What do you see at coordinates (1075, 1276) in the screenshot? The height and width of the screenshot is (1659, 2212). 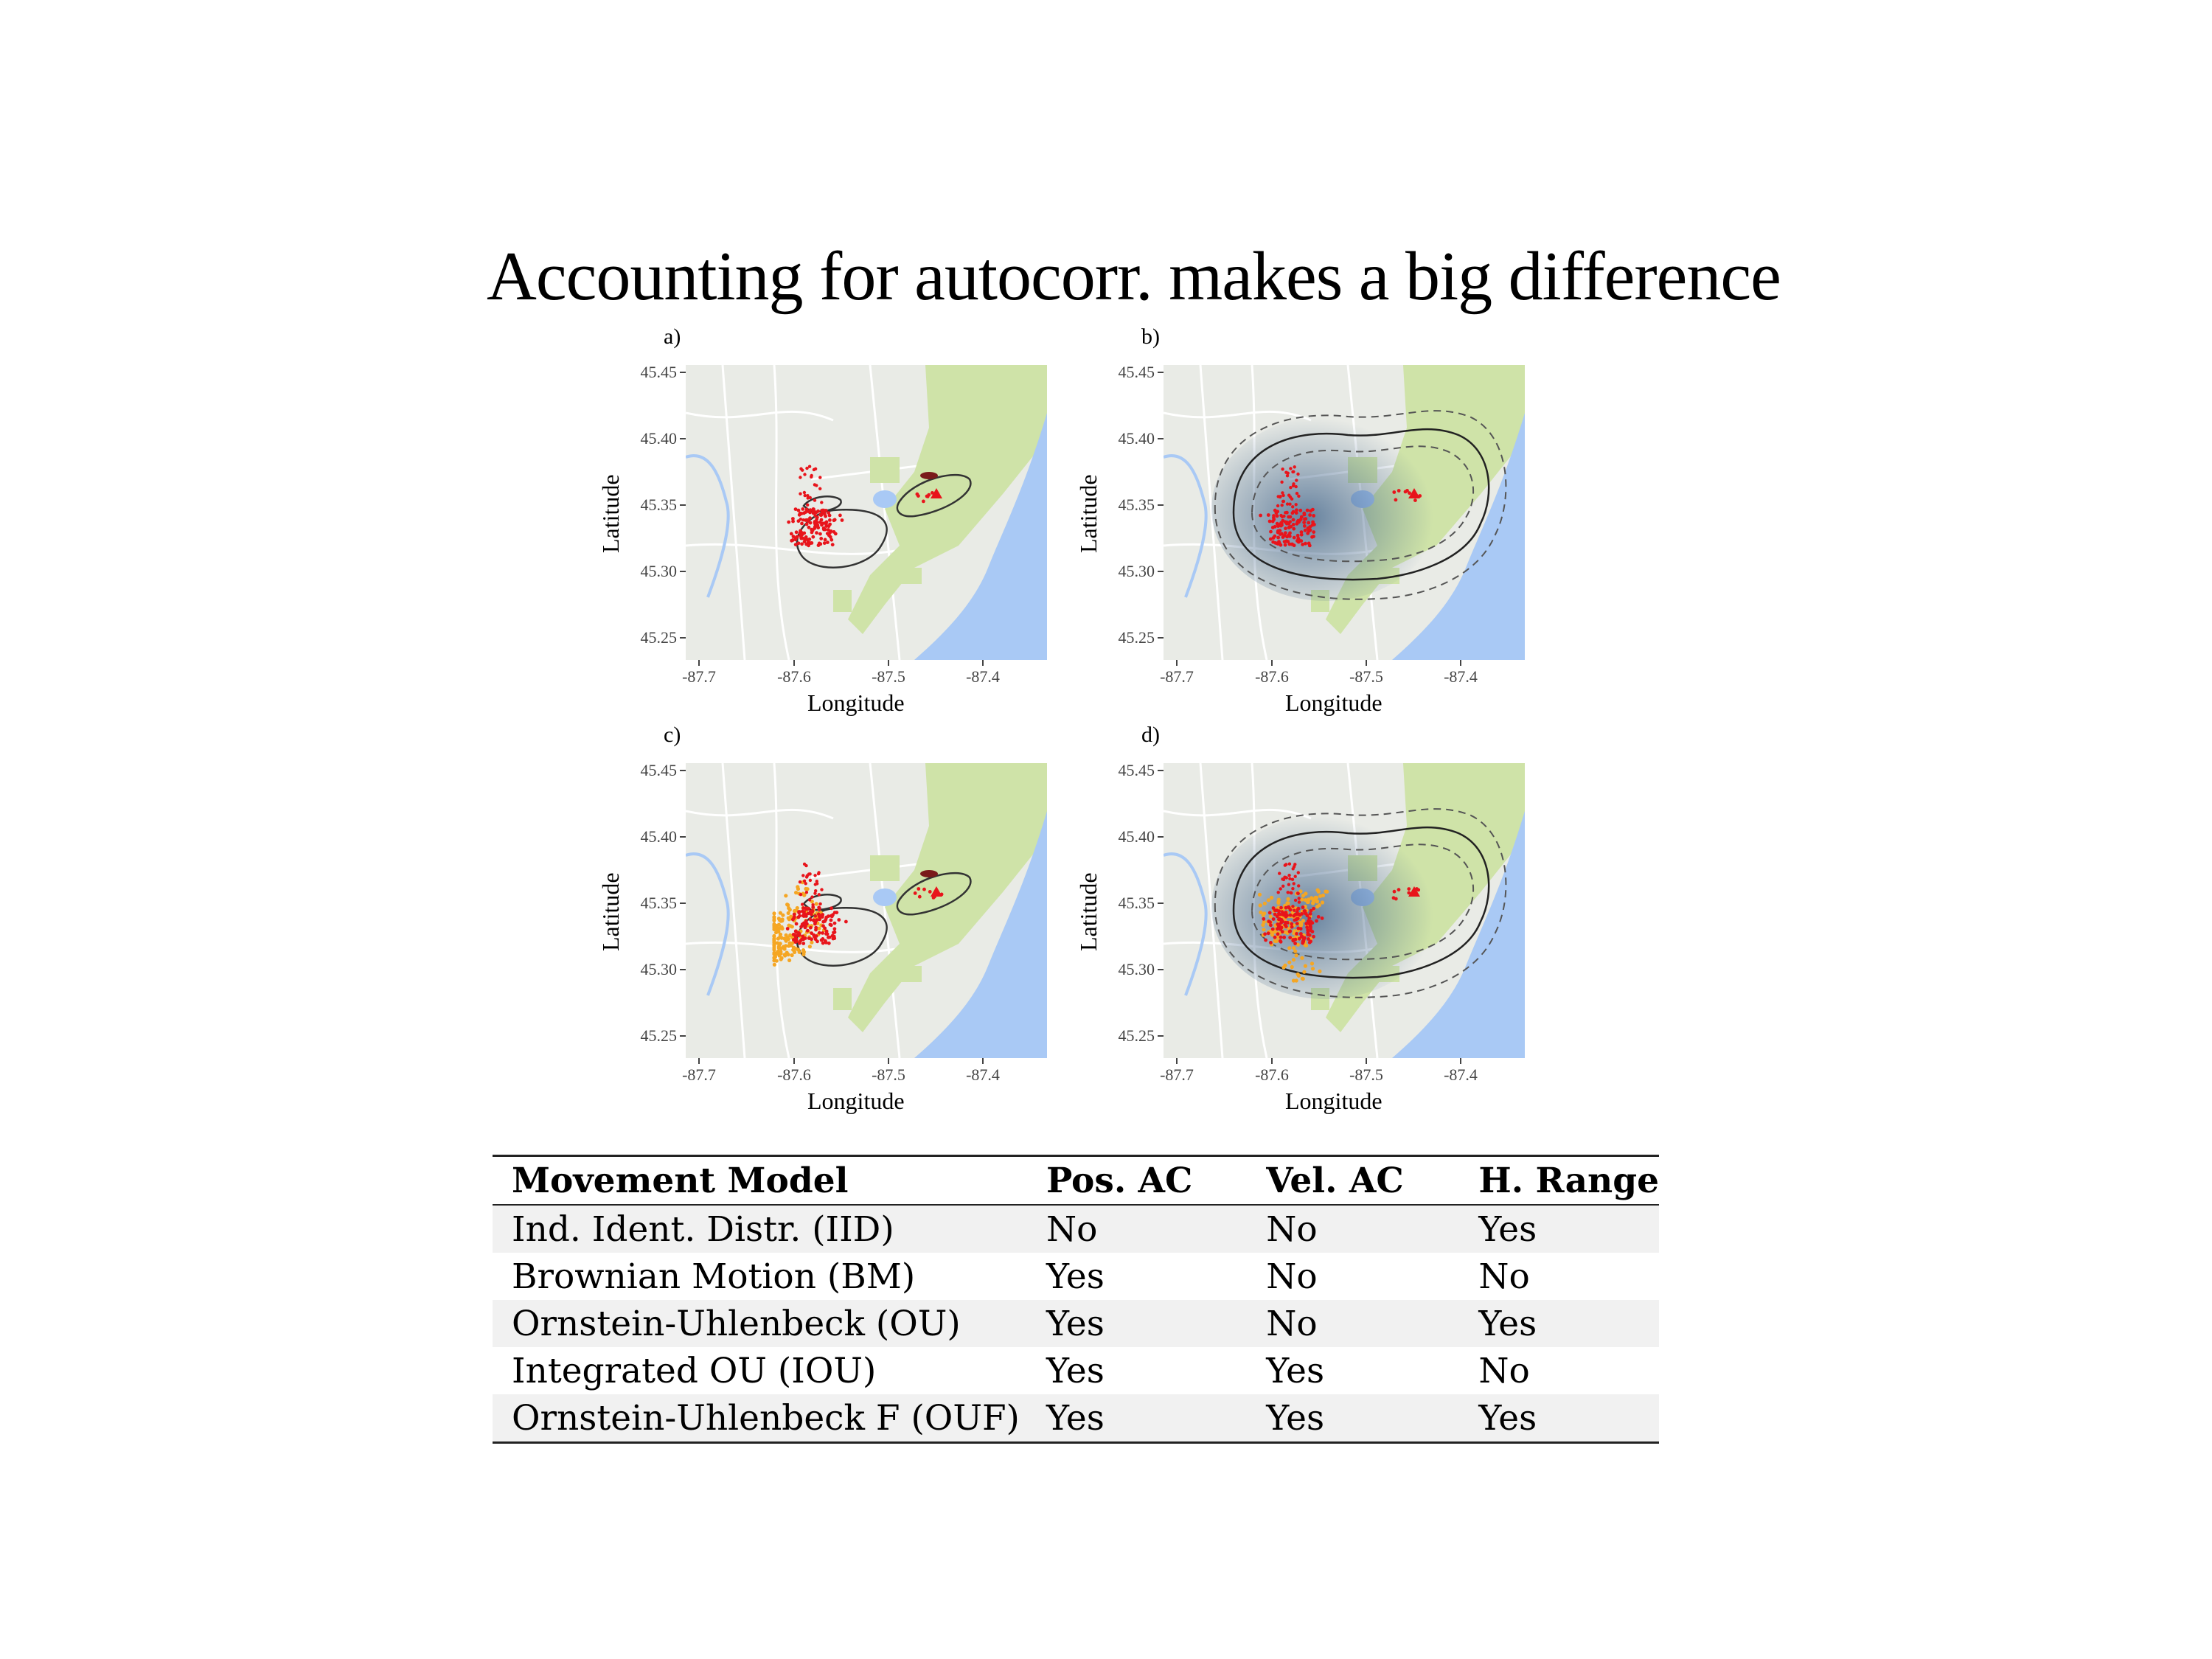 I see `table-cell: Yes` at bounding box center [1075, 1276].